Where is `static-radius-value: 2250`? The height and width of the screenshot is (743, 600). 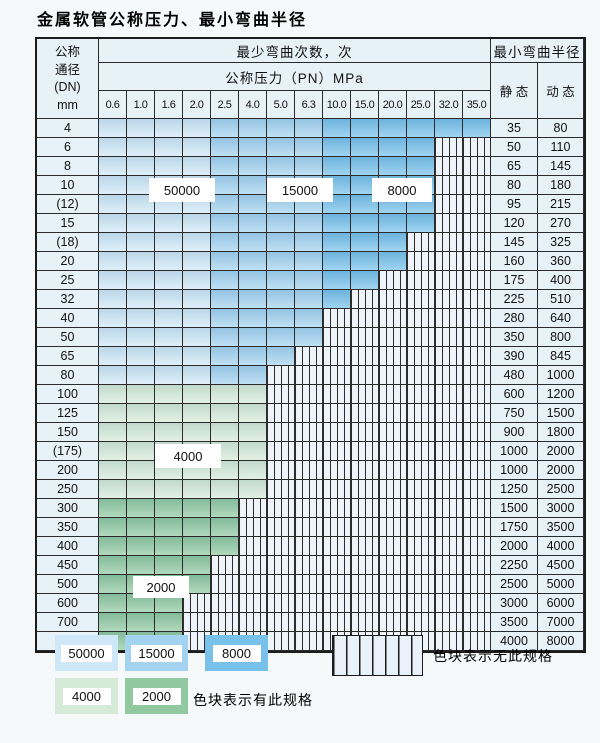 static-radius-value: 2250 is located at coordinates (514, 565).